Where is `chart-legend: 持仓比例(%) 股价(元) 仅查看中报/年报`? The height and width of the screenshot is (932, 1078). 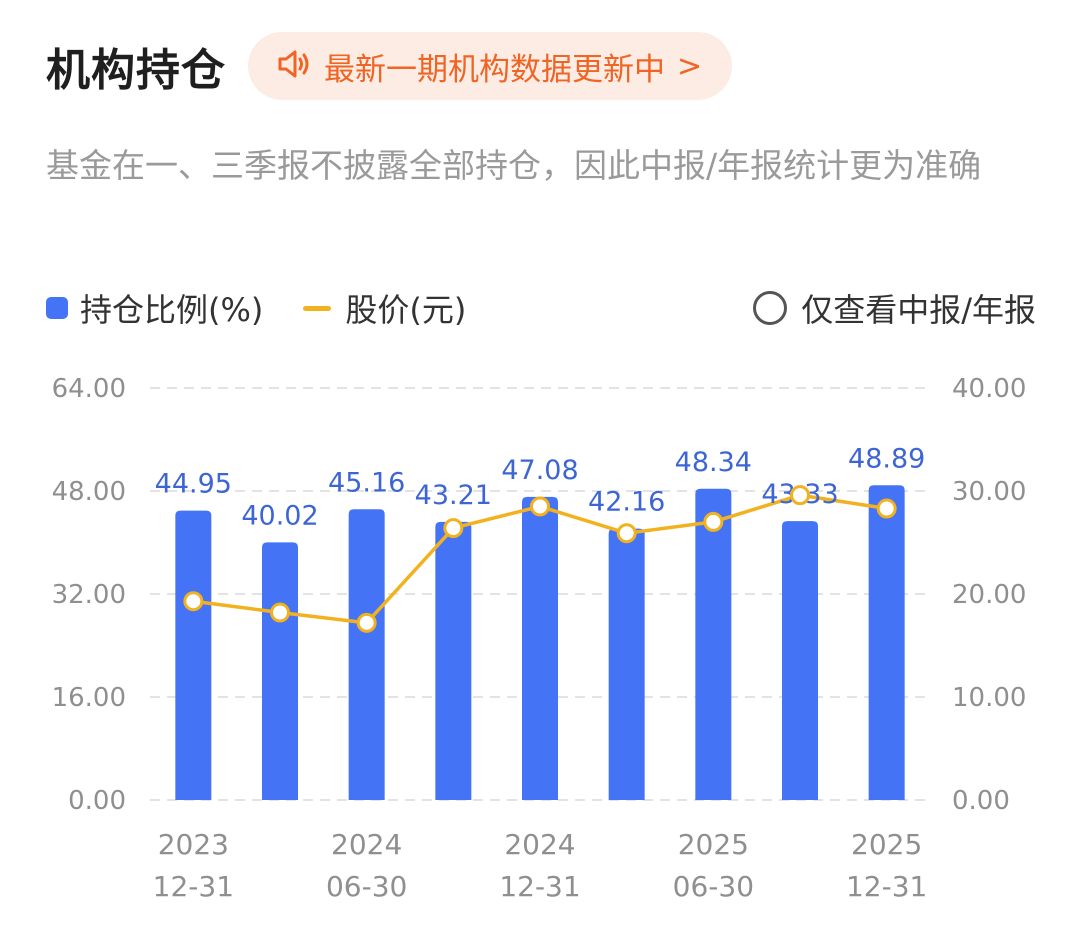 chart-legend: 持仓比例(%) 股价(元) 仅查看中报/年报 is located at coordinates (541, 308).